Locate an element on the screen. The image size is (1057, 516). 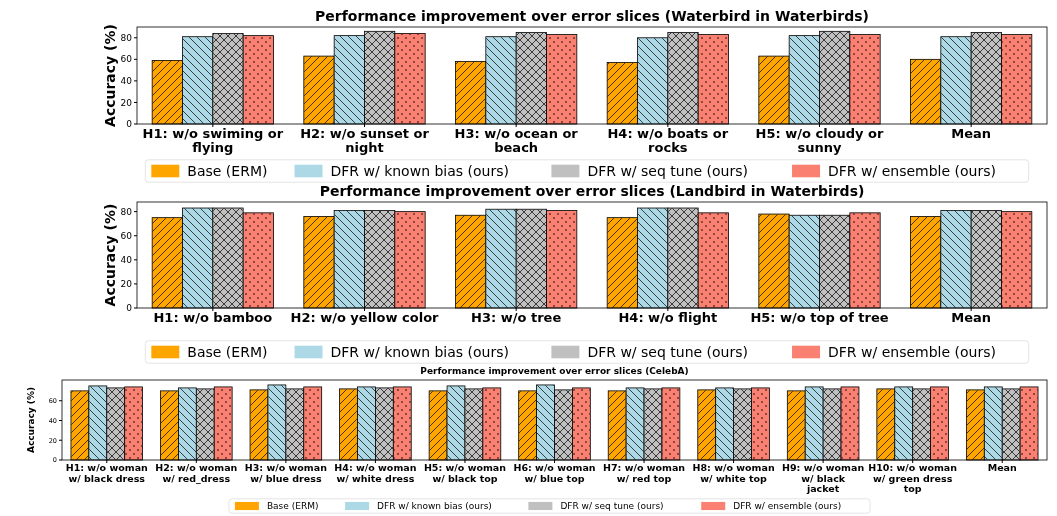
x-tick-label: H1: w/o bamboo is located at coordinates (213, 318).